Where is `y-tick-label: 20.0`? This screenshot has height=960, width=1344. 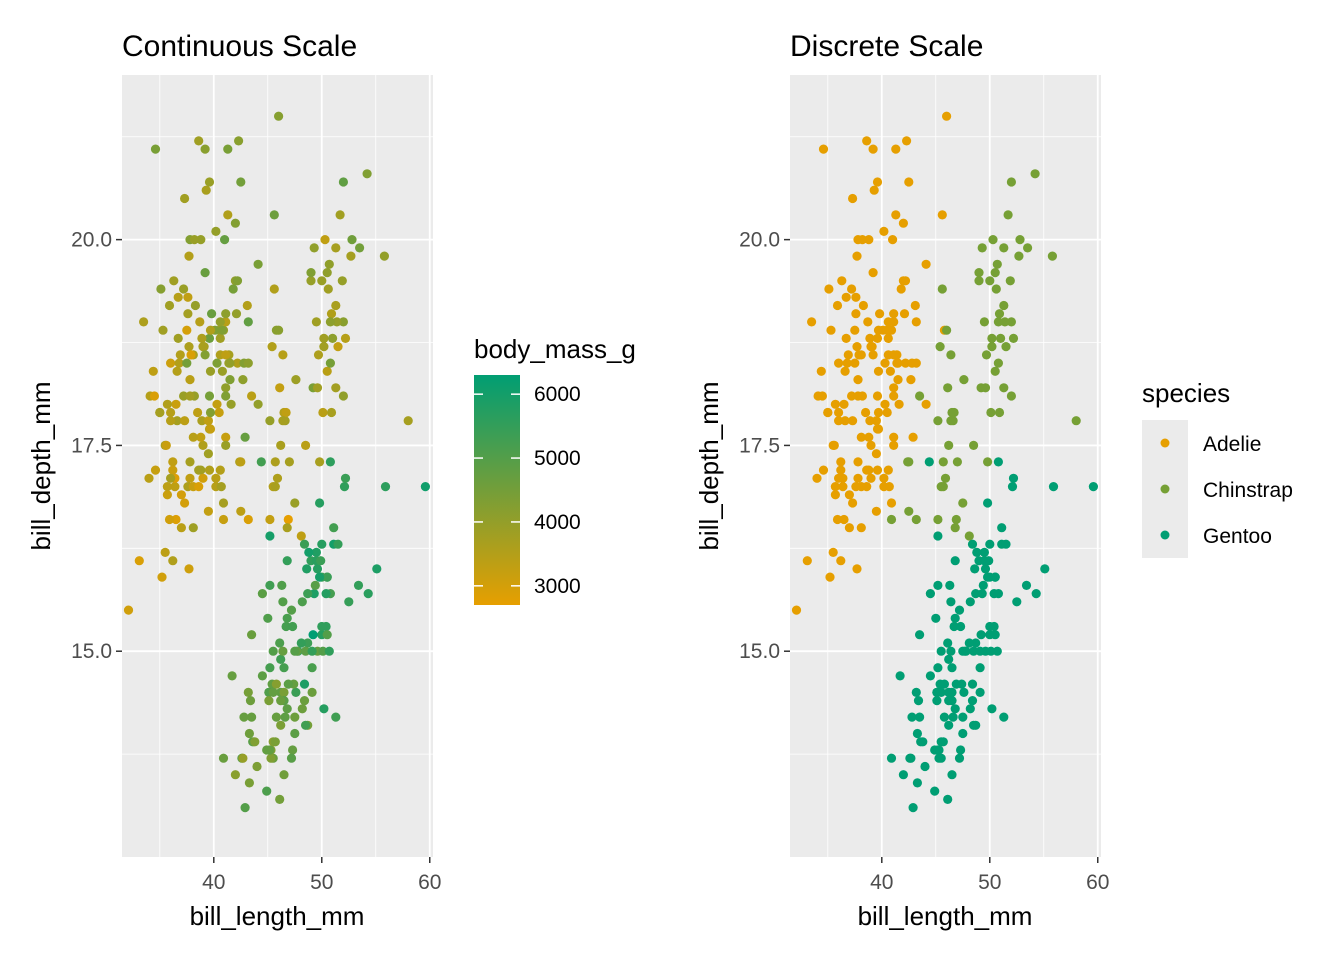 y-tick-label: 20.0 is located at coordinates (91, 240).